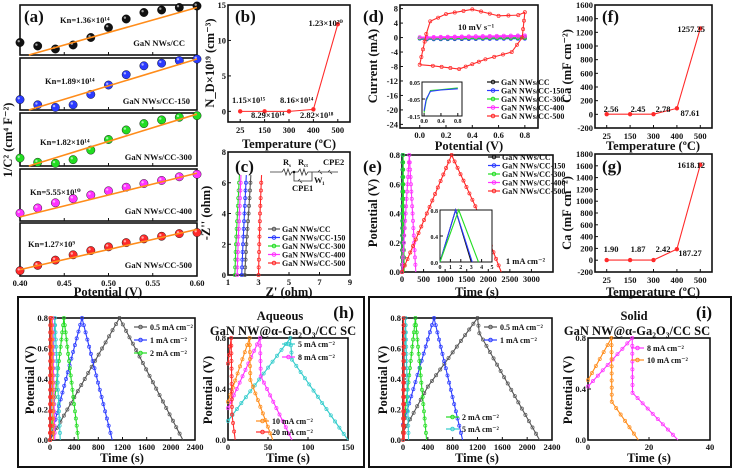 The width and height of the screenshot is (734, 469). I want to click on x-tick-label: 5, so click(289, 282).